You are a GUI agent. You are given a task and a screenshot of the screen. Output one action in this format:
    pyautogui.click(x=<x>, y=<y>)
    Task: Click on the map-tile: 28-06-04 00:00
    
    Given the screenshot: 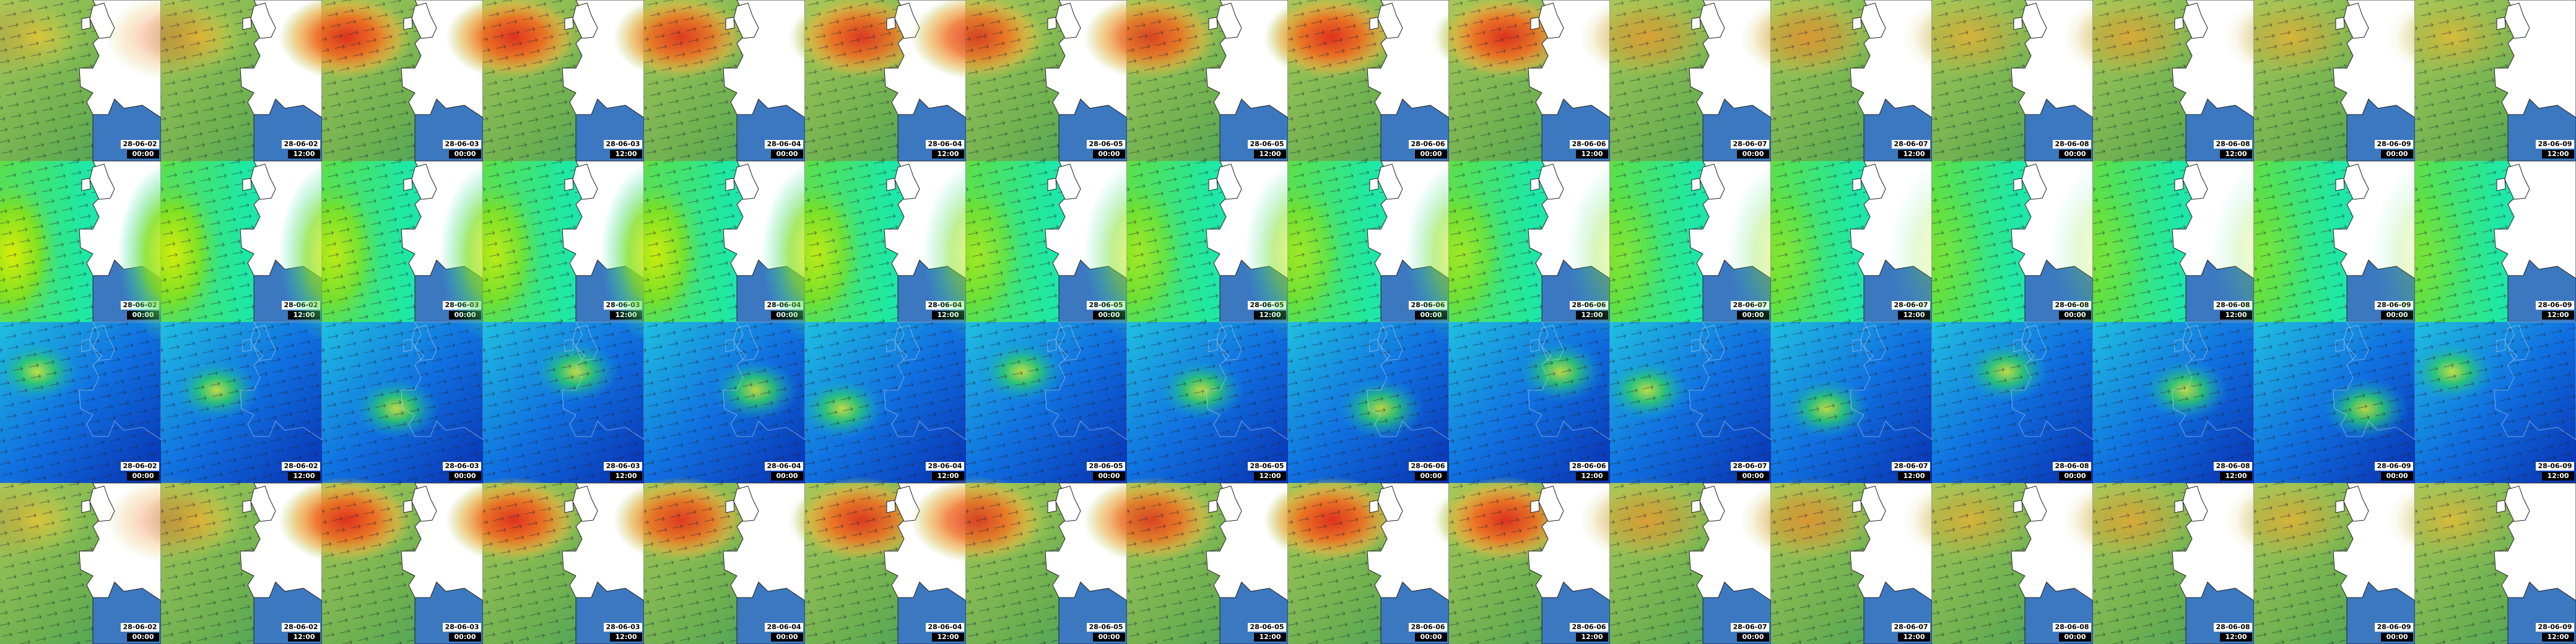 What is the action you would take?
    pyautogui.click(x=725, y=402)
    